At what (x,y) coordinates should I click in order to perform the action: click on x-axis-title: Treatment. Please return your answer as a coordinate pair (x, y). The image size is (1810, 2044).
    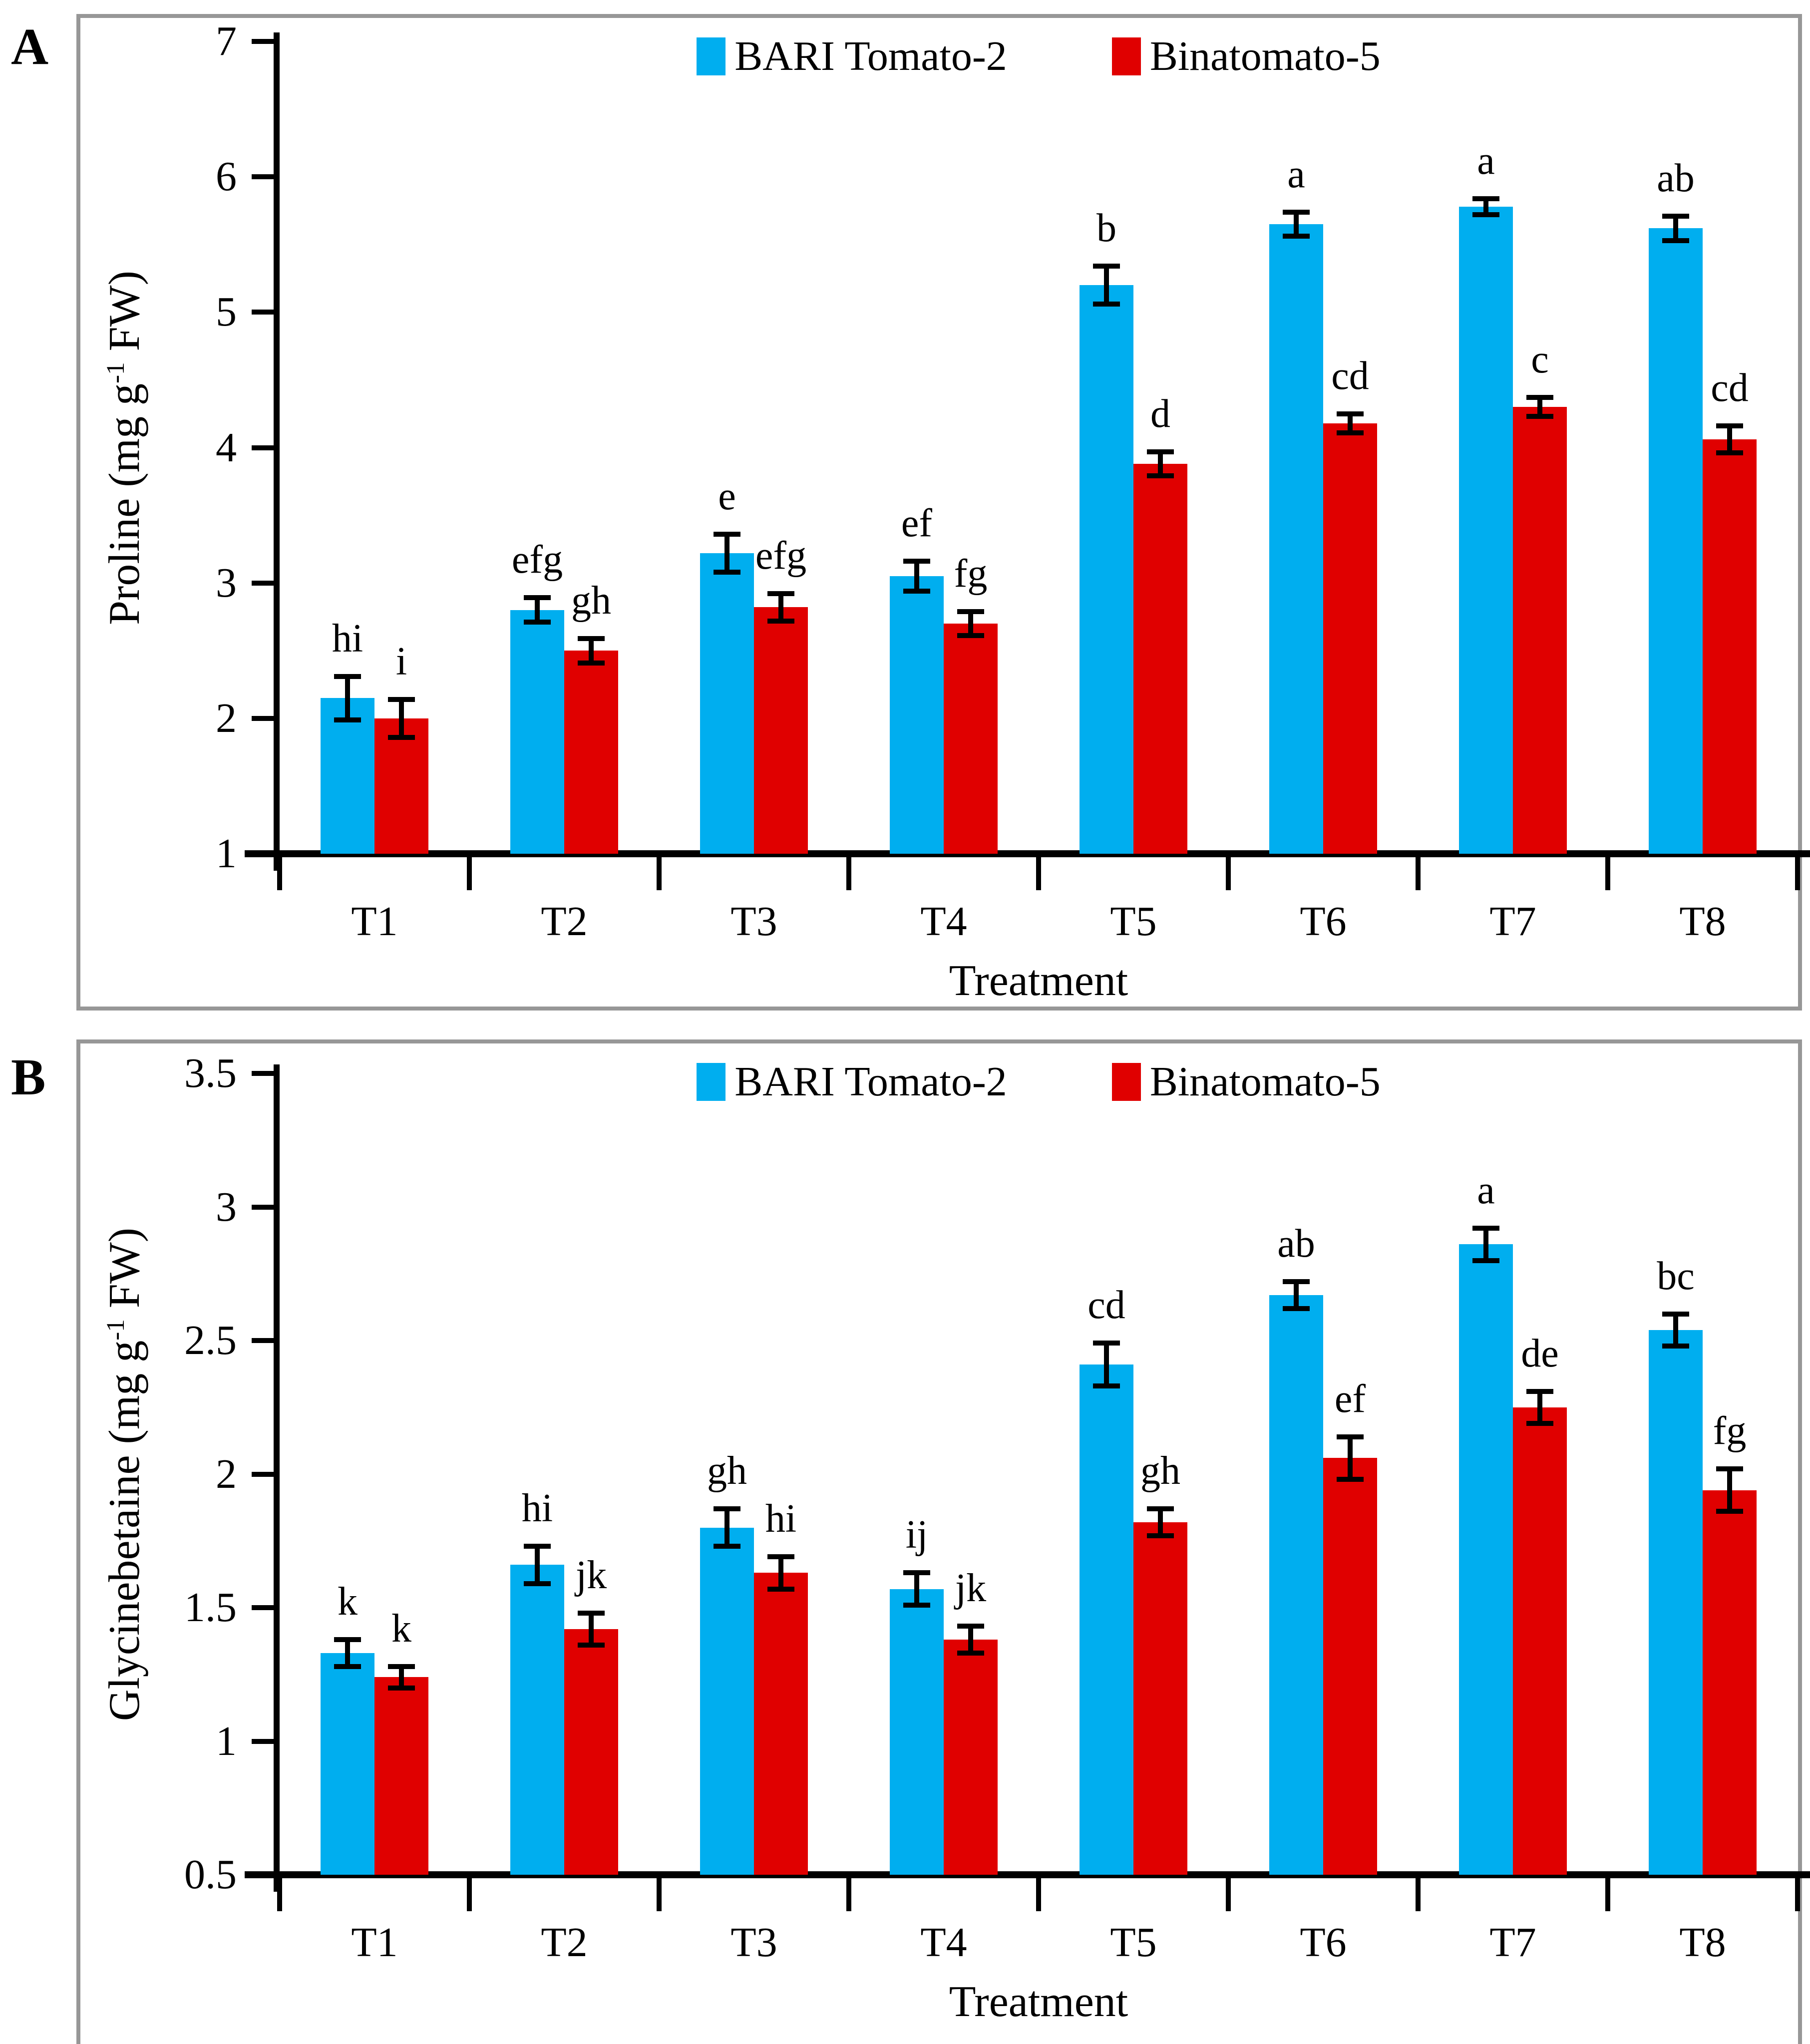
    Looking at the image, I should click on (1039, 981).